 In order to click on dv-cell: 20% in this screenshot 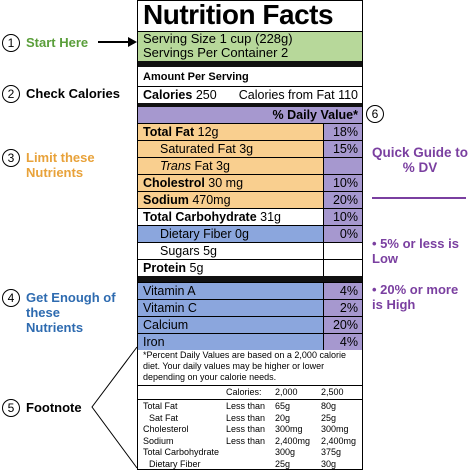, I will do `click(342, 200)`.